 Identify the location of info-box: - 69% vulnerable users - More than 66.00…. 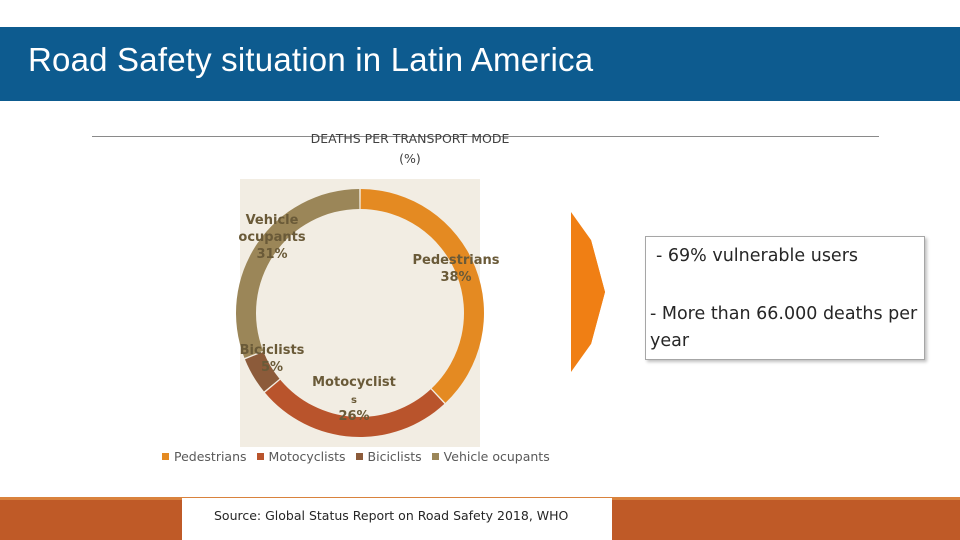
(785, 298).